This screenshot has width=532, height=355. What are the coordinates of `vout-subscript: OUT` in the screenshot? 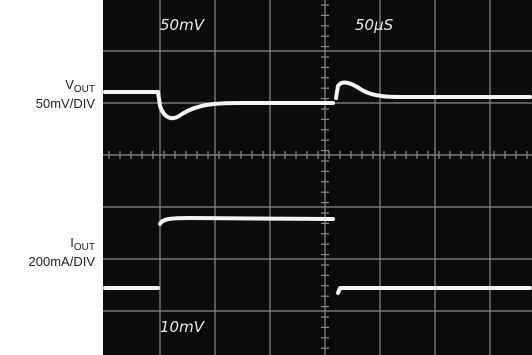 It's located at (84, 89).